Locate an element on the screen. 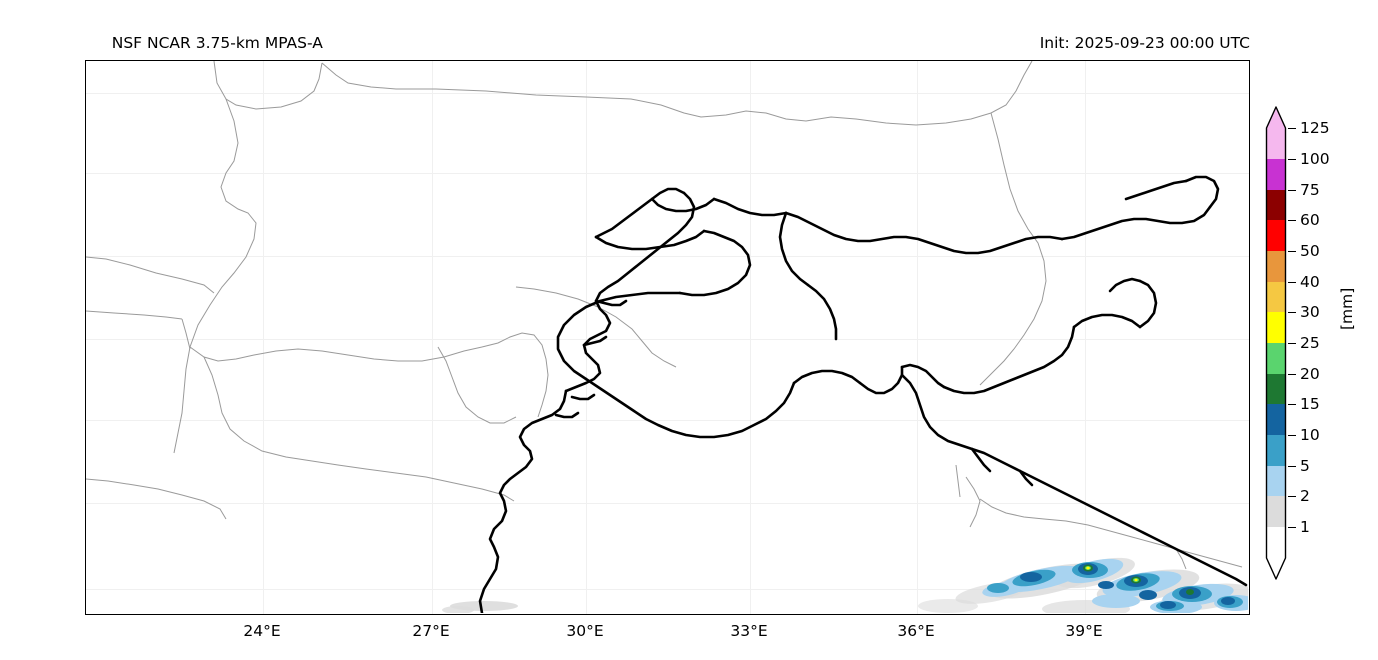 The height and width of the screenshot is (660, 1378). colorbar-label-5: 5 is located at coordinates (1305, 466).